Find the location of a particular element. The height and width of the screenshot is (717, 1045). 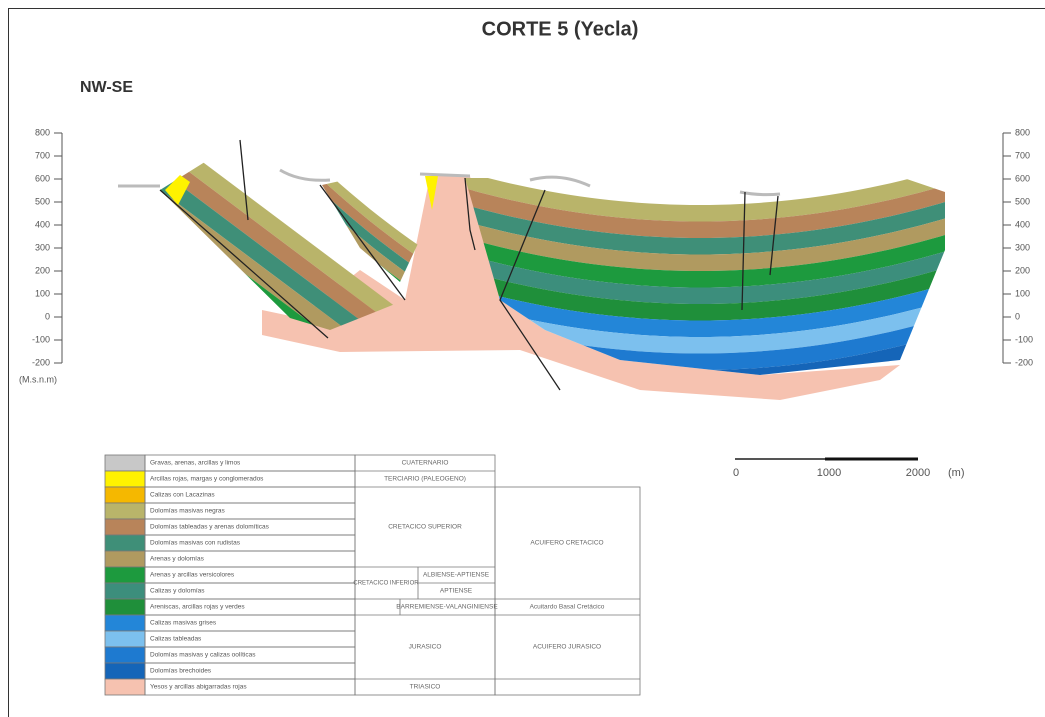

legend-text: Arcillas rojas, margas y conglomerados is located at coordinates (207, 479).